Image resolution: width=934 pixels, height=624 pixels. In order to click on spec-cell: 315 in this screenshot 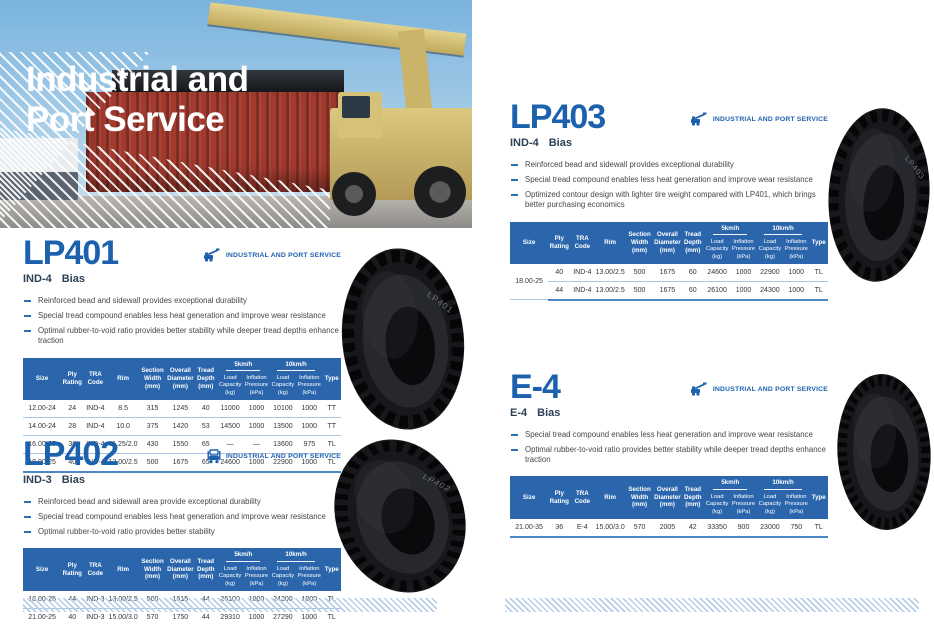, I will do `click(153, 408)`.